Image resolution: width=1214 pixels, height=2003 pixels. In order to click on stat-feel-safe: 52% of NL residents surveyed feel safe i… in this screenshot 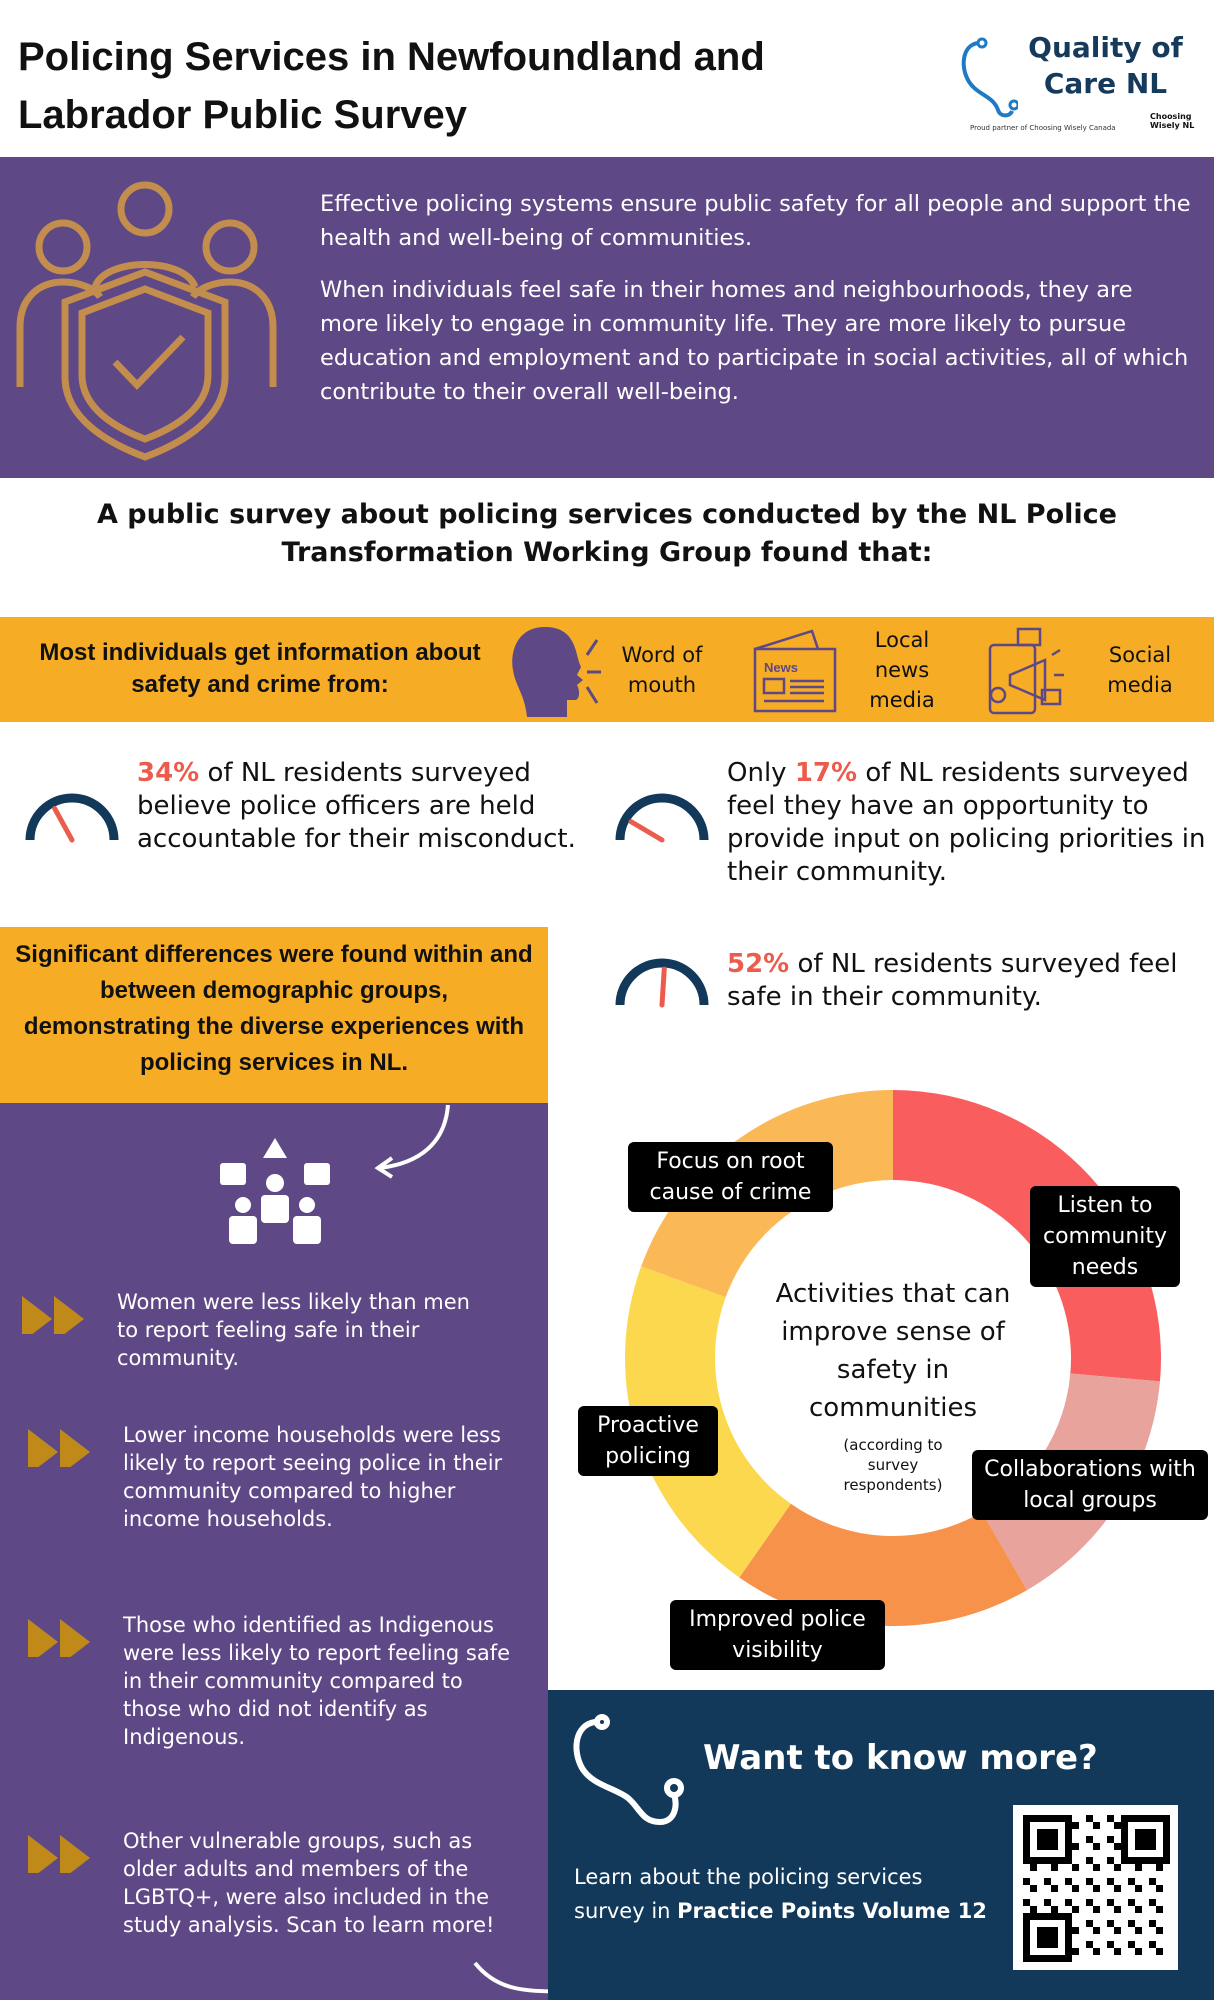, I will do `click(969, 981)`.